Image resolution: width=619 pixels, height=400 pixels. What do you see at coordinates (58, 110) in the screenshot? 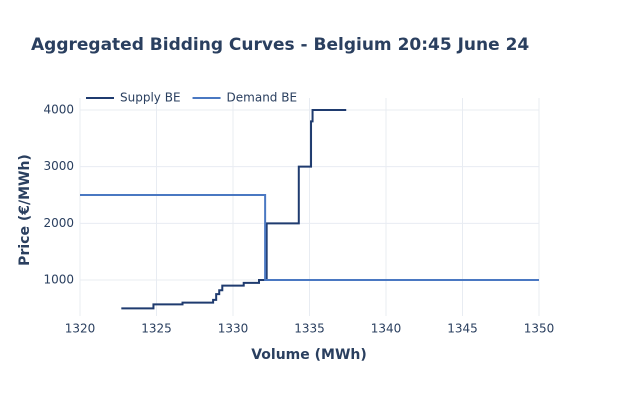
I see `y-tick-label: 4000` at bounding box center [58, 110].